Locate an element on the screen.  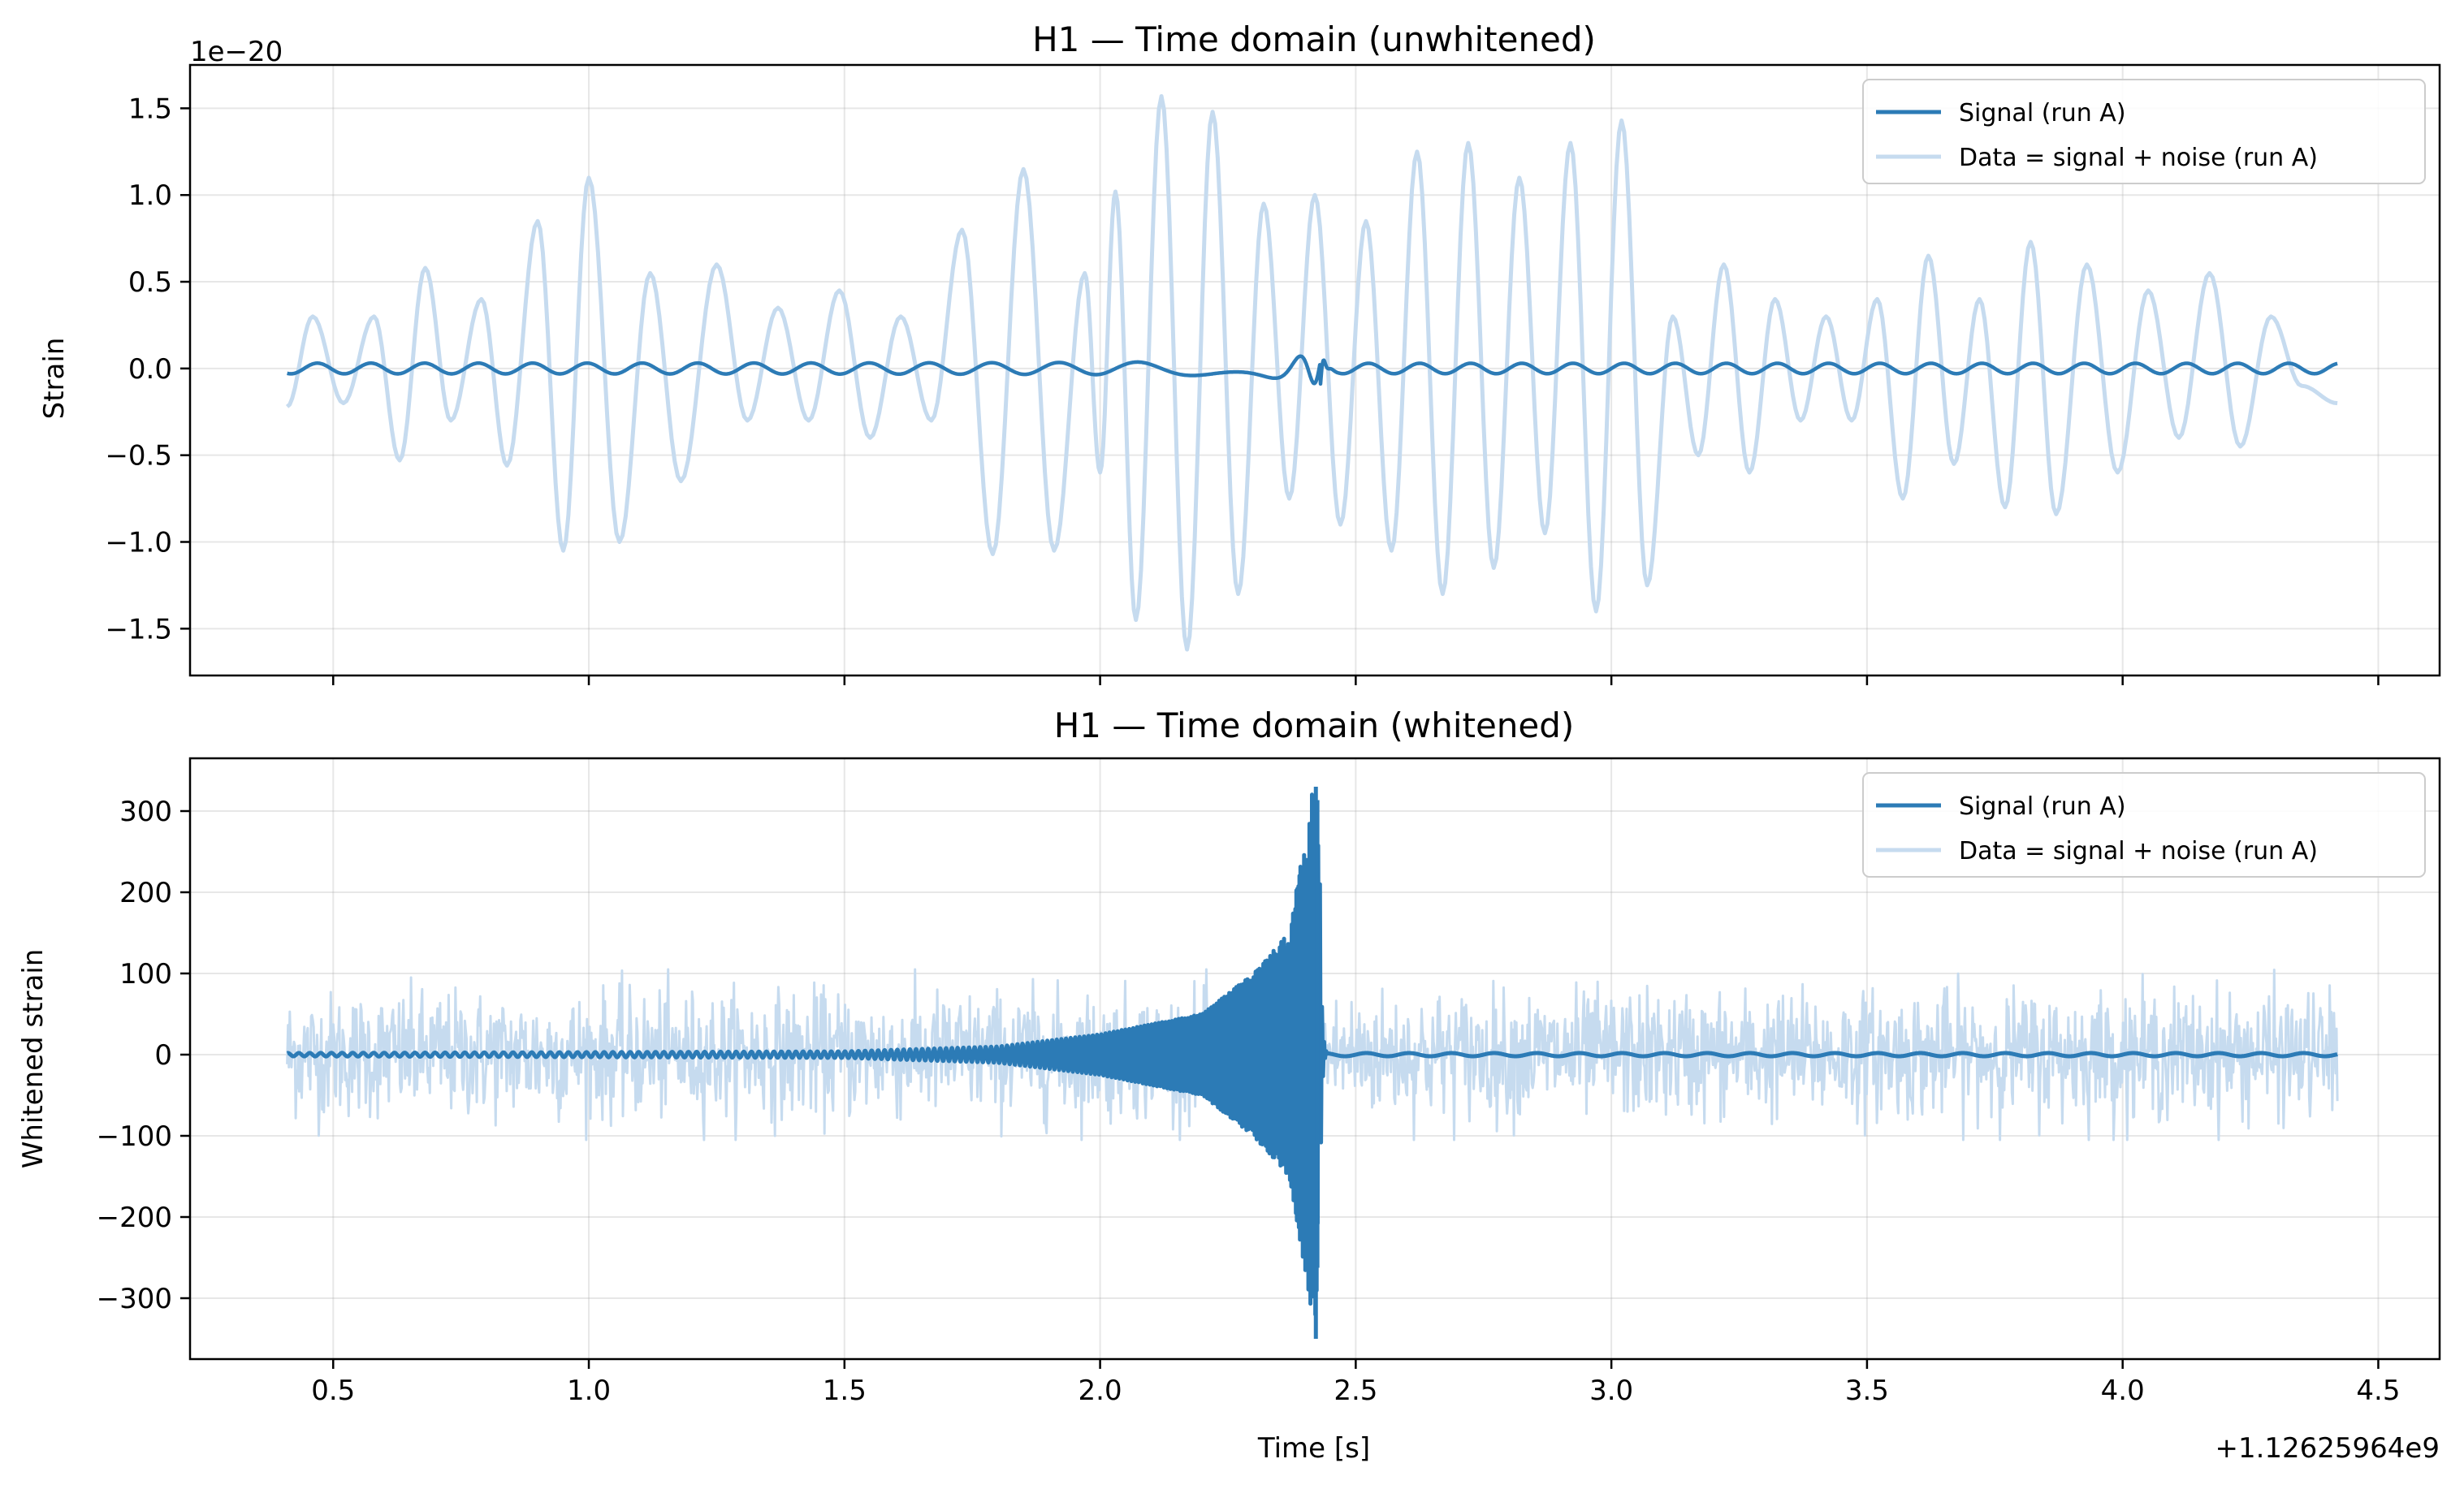
chart-title: H1 — Time domain (whitened) is located at coordinates (1314, 725).